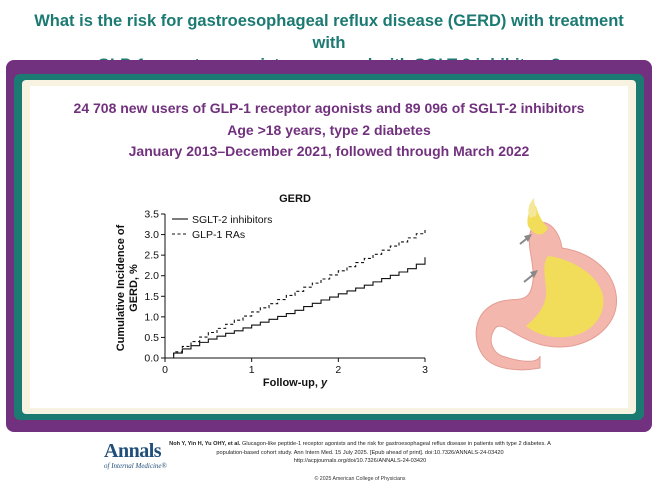 The width and height of the screenshot is (658, 493). Describe the element at coordinates (218, 235) in the screenshot. I see `legend-label: GLP-1 RAs` at that location.